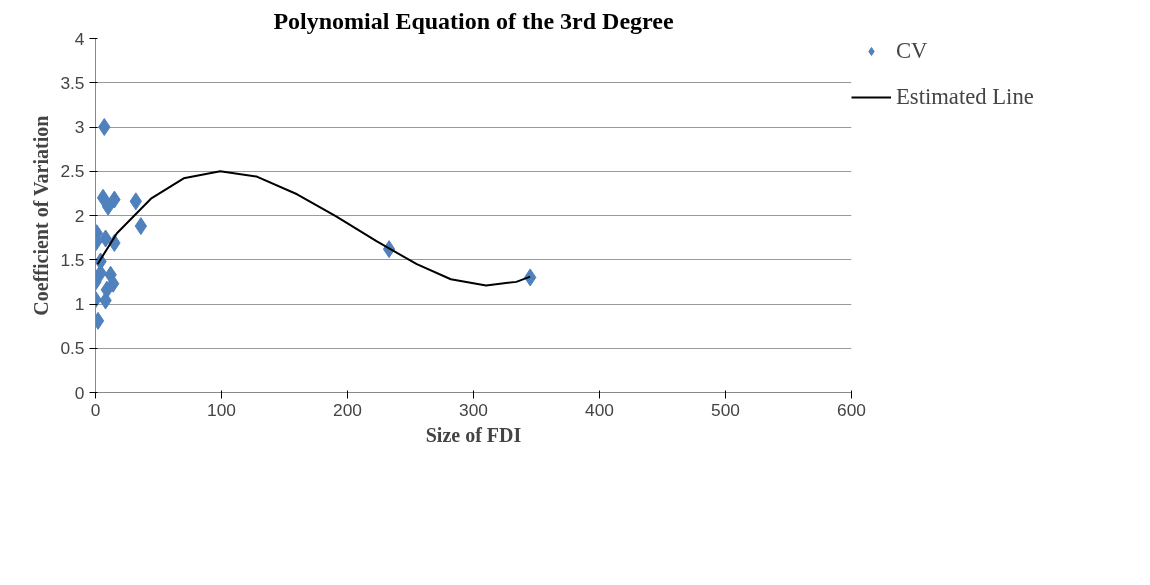 Image resolution: width=1150 pixels, height=585 pixels. I want to click on x-axis-title: Size of FDI, so click(473, 434).